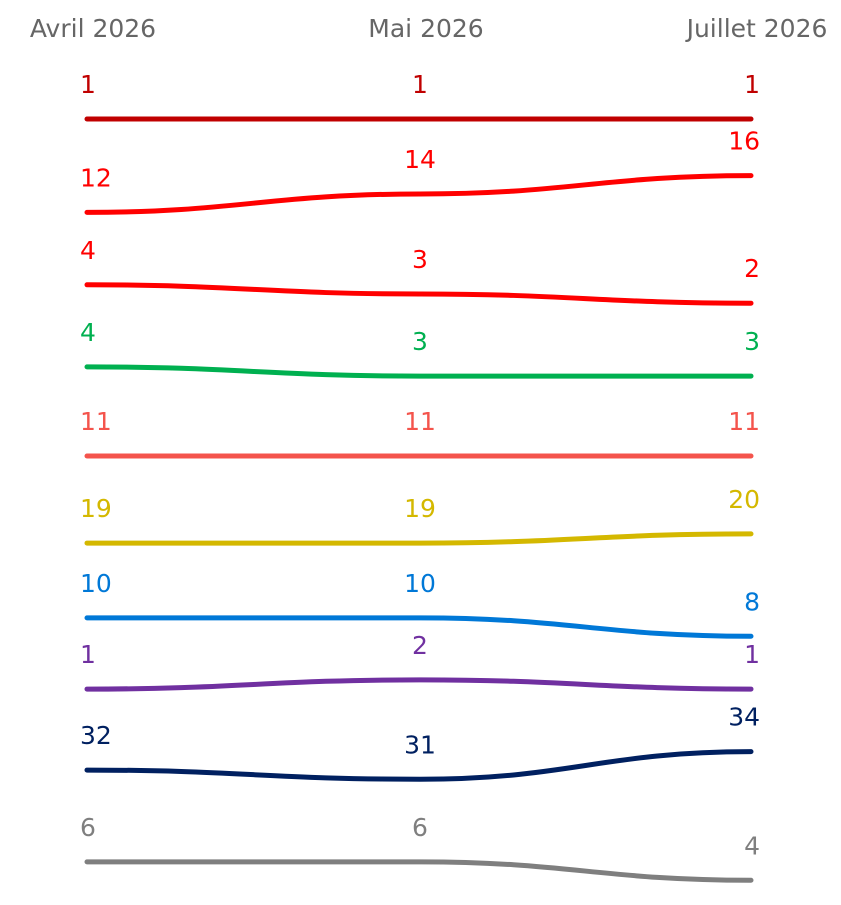 The height and width of the screenshot is (905, 841). Describe the element at coordinates (752, 845) in the screenshot. I see `value-label-s10-3: 4` at that location.